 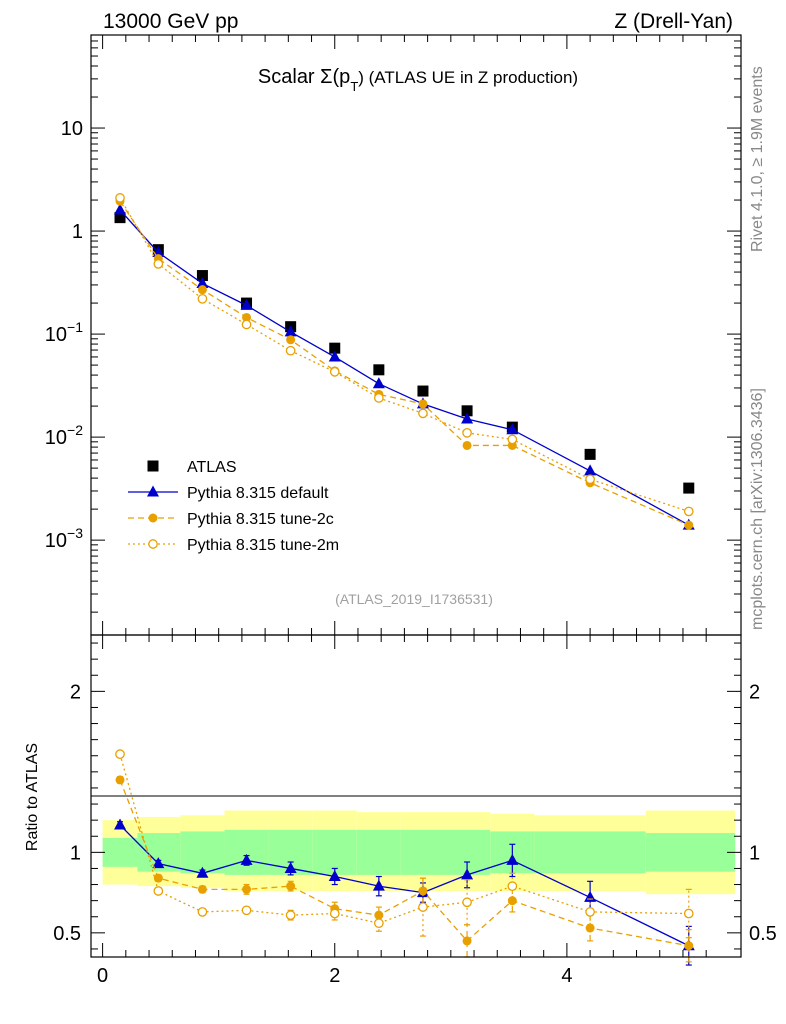 I want to click on header-right: Z (Drell-Yan), so click(x=673, y=21).